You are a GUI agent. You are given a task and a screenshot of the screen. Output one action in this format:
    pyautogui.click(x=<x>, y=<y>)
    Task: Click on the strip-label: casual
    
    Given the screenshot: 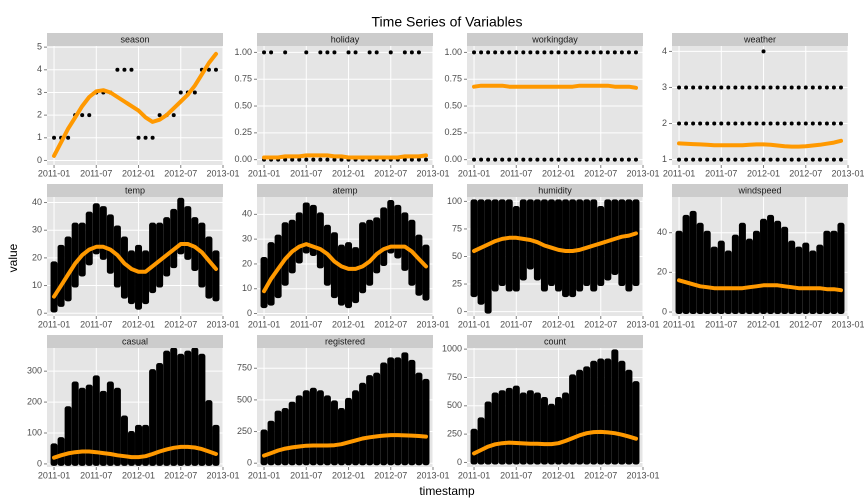 What is the action you would take?
    pyautogui.click(x=135, y=341)
    